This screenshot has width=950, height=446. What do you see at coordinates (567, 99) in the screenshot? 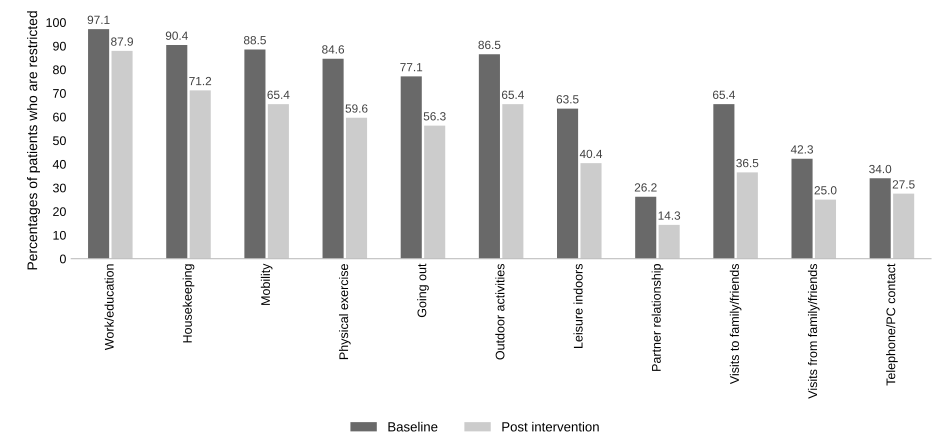
I see `data-label: 63.5` at bounding box center [567, 99].